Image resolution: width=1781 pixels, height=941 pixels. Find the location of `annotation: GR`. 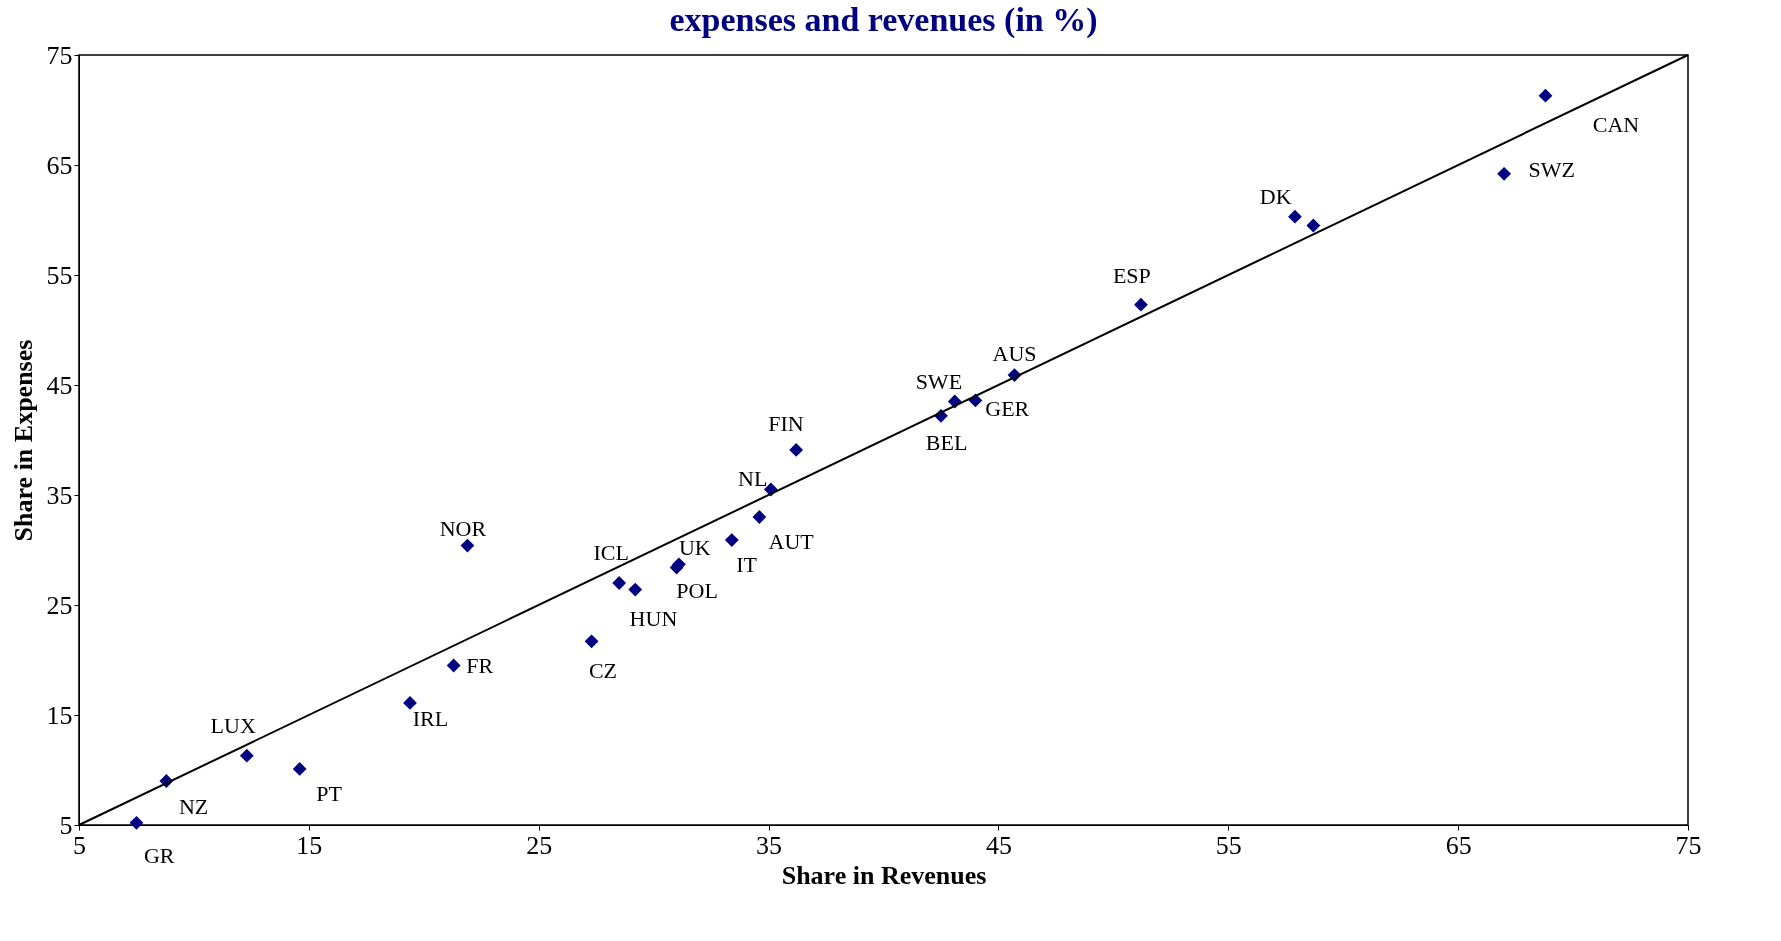

annotation: GR is located at coordinates (159, 855).